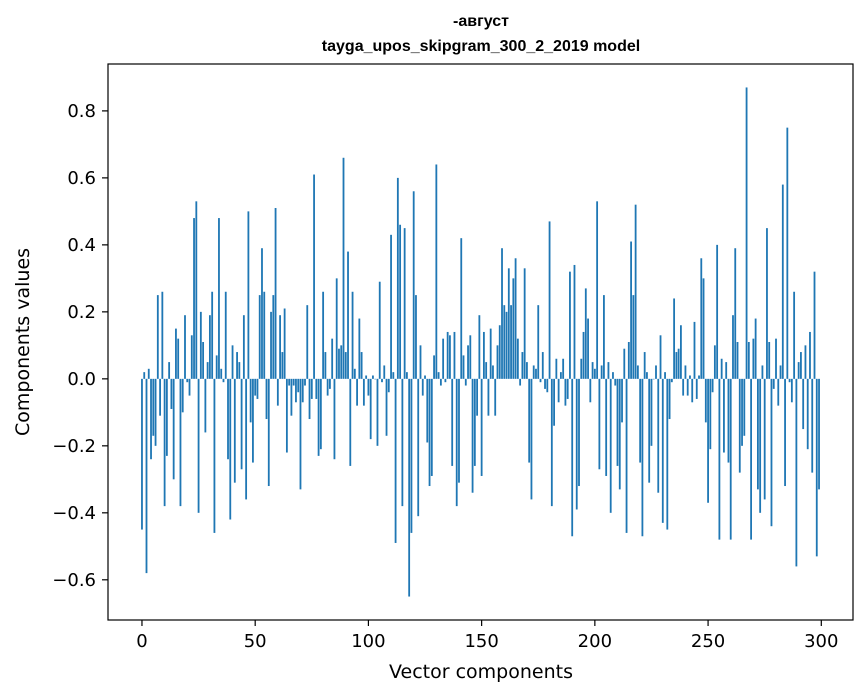 This screenshot has width=867, height=696. Describe the element at coordinates (708, 641) in the screenshot. I see `x-tick-label: 250` at that location.